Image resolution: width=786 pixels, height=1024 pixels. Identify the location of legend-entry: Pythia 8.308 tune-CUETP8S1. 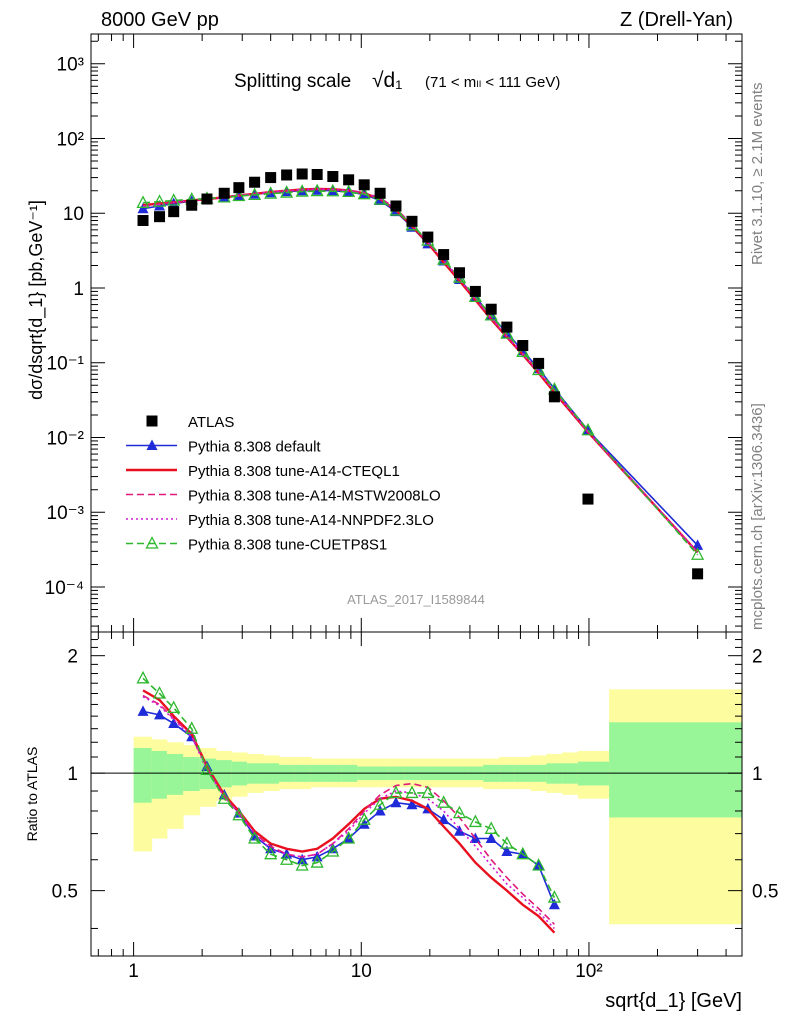
(256, 545).